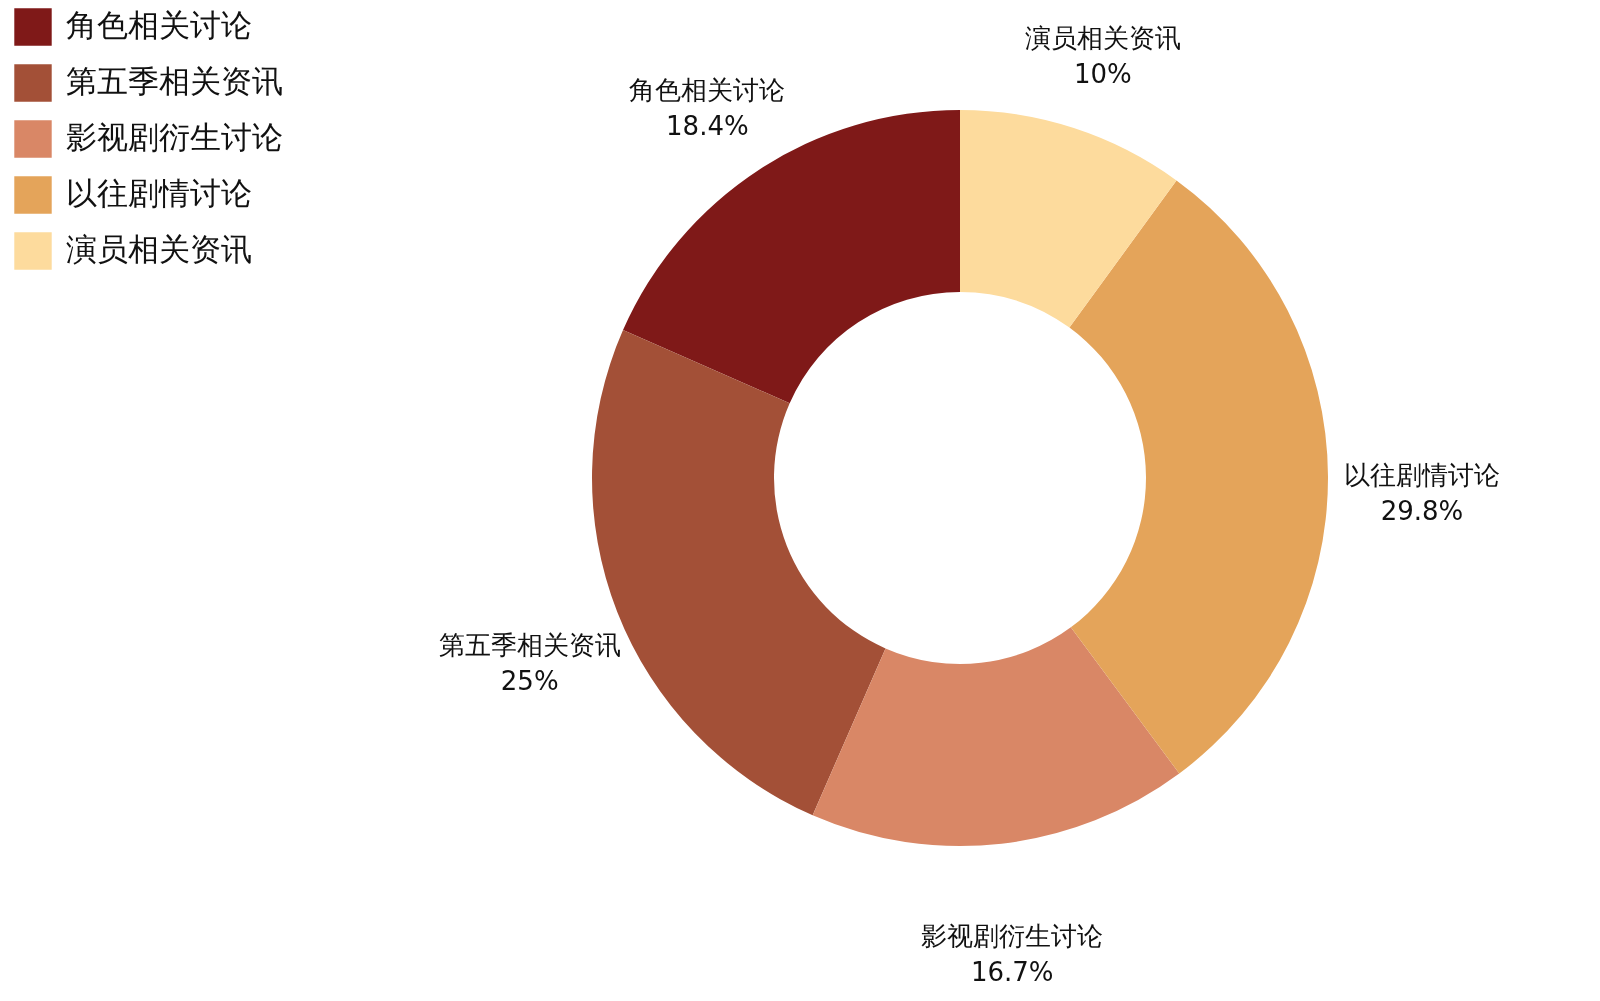 This screenshot has width=1600, height=1001. I want to click on legend-label: 以往剧情讨论, so click(159, 193).